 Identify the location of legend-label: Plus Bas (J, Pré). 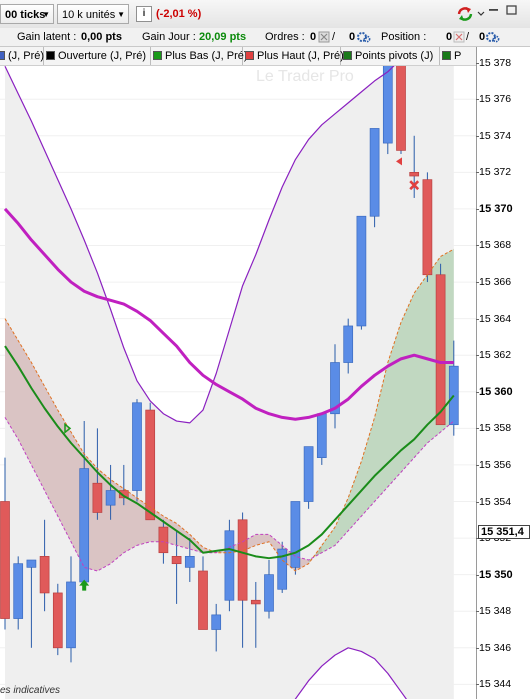
(206, 56).